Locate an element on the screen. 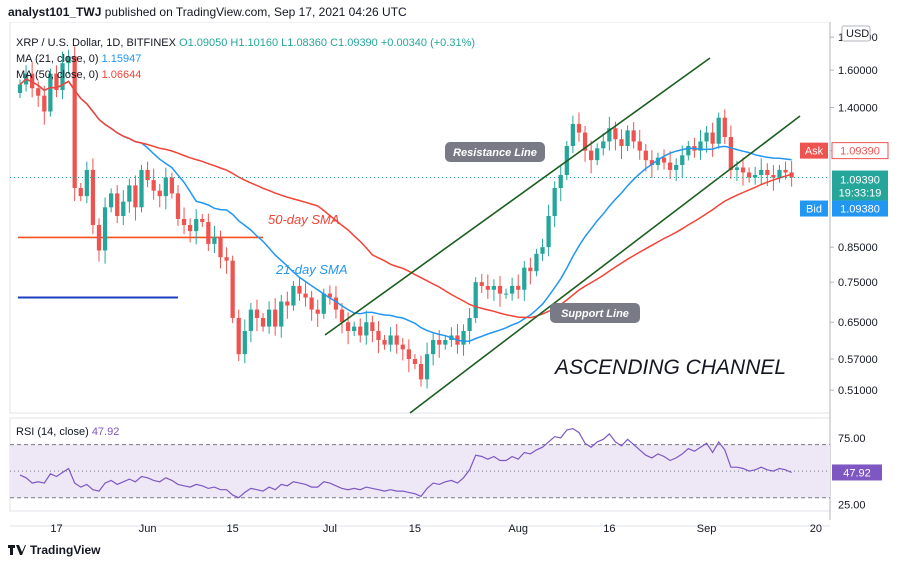  publisher-name: analyst101_TWJ is located at coordinates (55, 12).